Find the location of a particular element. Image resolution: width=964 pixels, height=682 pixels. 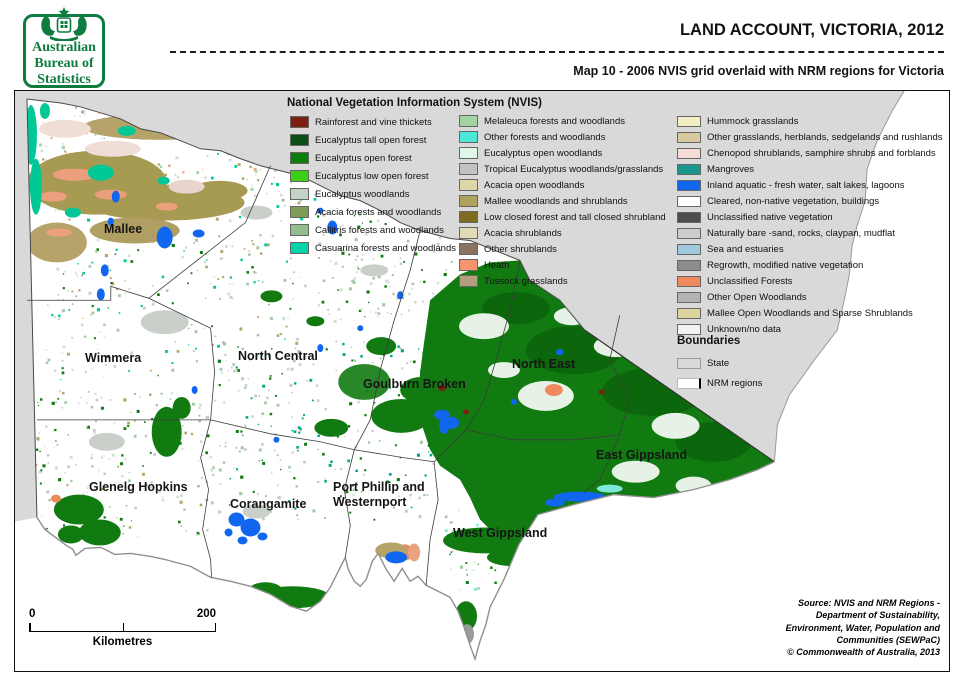

boundaries-item: NRM regions is located at coordinates (719, 383).